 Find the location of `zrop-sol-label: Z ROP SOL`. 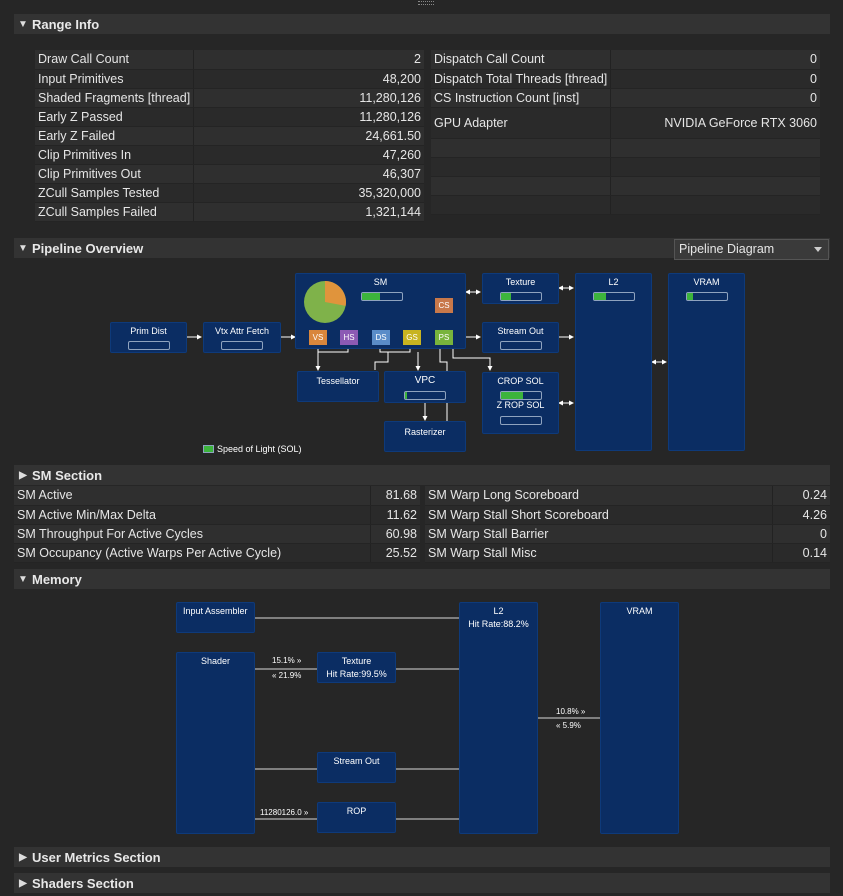

zrop-sol-label: Z ROP SOL is located at coordinates (520, 405).